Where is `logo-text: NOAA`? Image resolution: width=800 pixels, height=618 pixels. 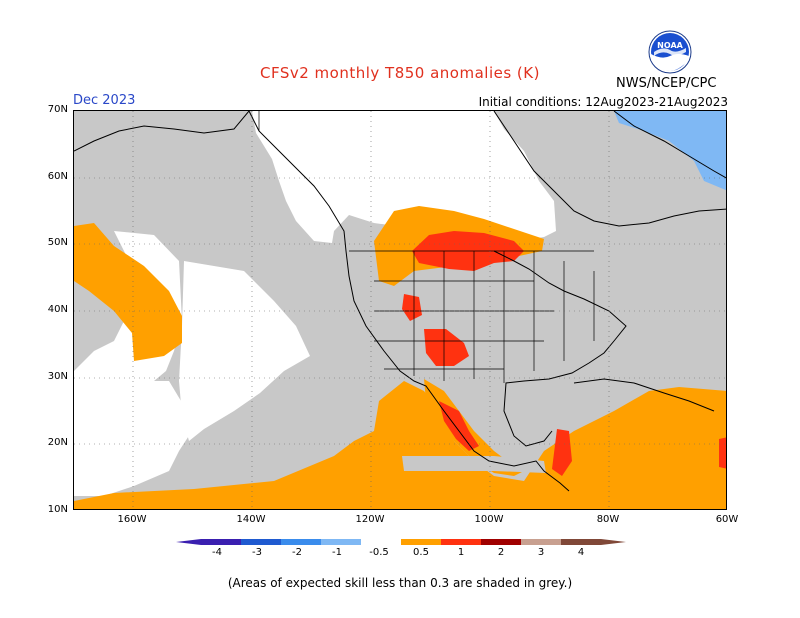
logo-text: NOAA is located at coordinates (670, 45).